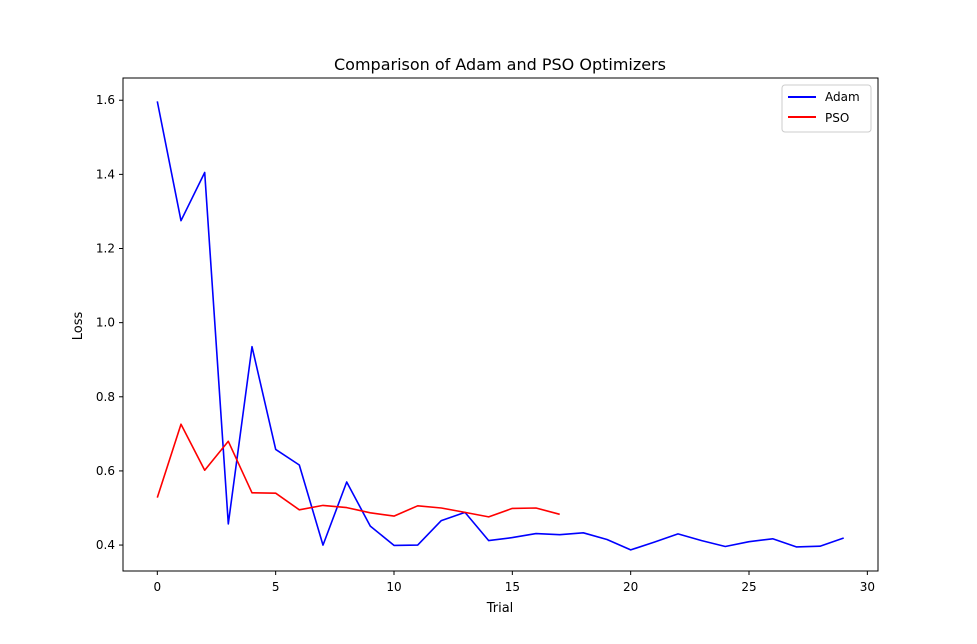  What do you see at coordinates (393, 587) in the screenshot?
I see `x-tick-label: 10` at bounding box center [393, 587].